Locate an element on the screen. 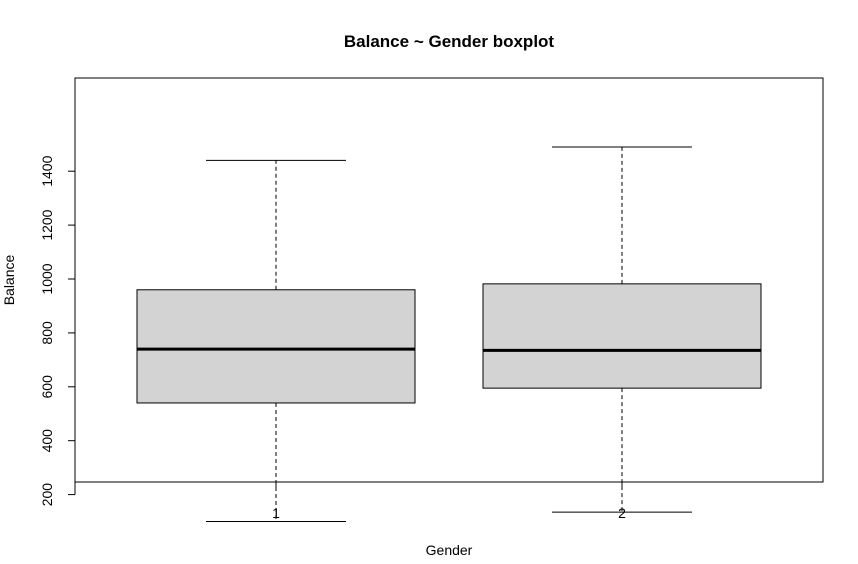 Image resolution: width=858 pixels, height=564 pixels. y-axis-label: Balance is located at coordinates (9, 279).